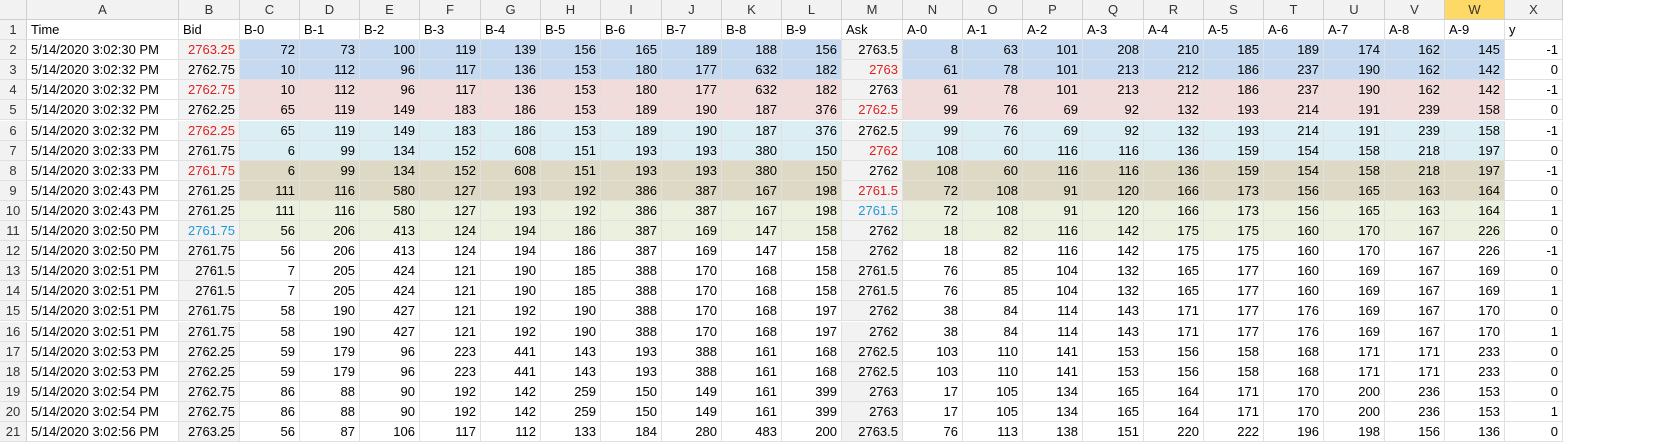  Describe the element at coordinates (812, 271) in the screenshot. I see `cell-l13: 158` at that location.